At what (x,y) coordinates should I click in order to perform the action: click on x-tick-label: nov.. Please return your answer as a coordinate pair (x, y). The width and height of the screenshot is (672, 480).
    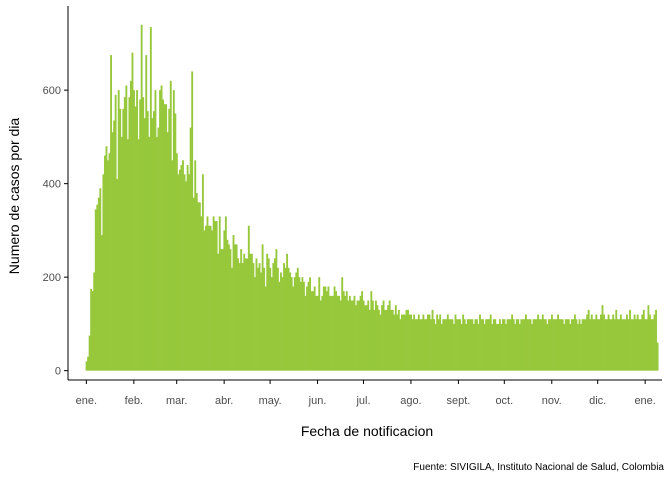
    Looking at the image, I should click on (552, 401).